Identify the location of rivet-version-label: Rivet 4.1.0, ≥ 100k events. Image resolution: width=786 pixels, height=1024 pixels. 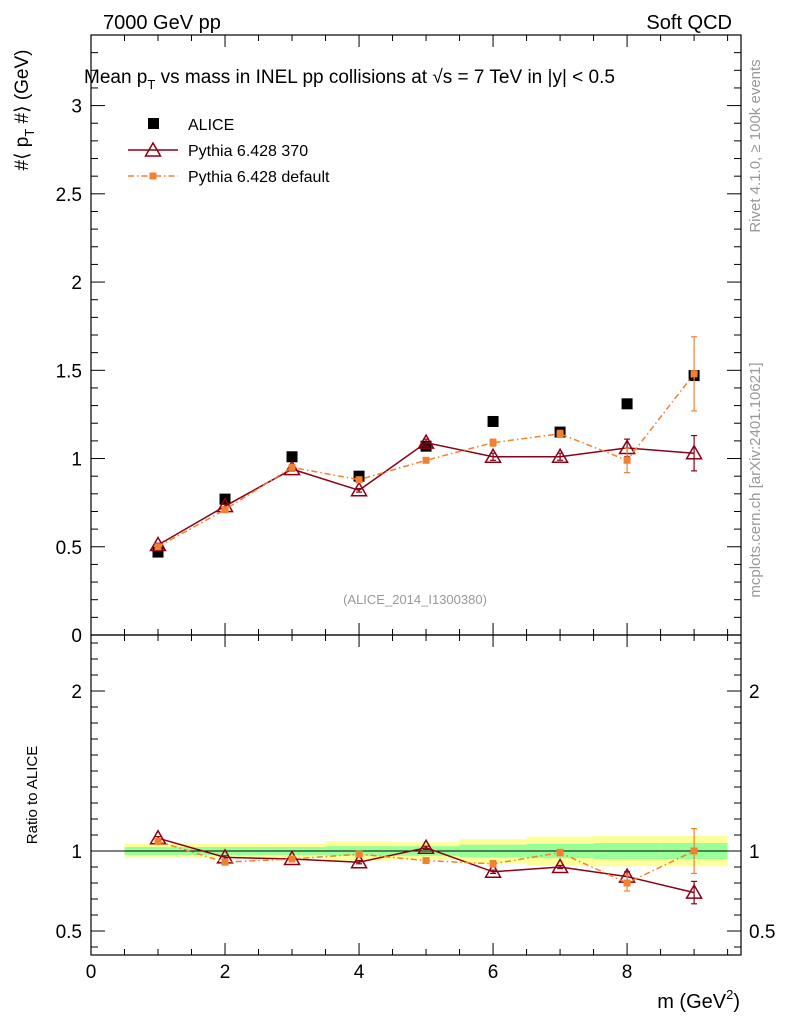
(755, 145).